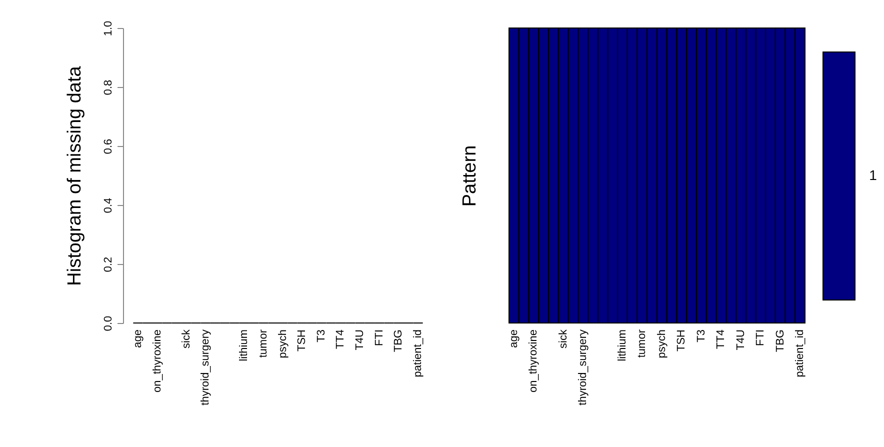  Describe the element at coordinates (186, 338) in the screenshot. I see `x-tick-label: sick` at that location.